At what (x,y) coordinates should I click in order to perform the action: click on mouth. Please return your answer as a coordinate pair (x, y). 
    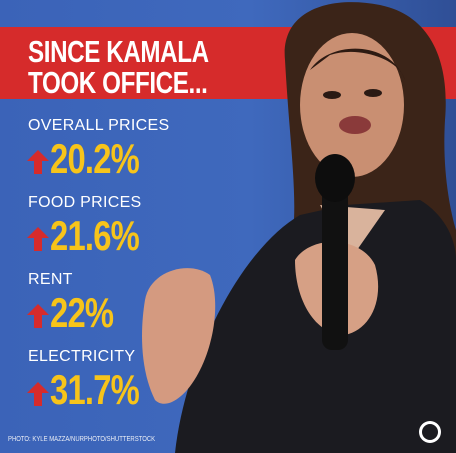
    Looking at the image, I should click on (355, 125).